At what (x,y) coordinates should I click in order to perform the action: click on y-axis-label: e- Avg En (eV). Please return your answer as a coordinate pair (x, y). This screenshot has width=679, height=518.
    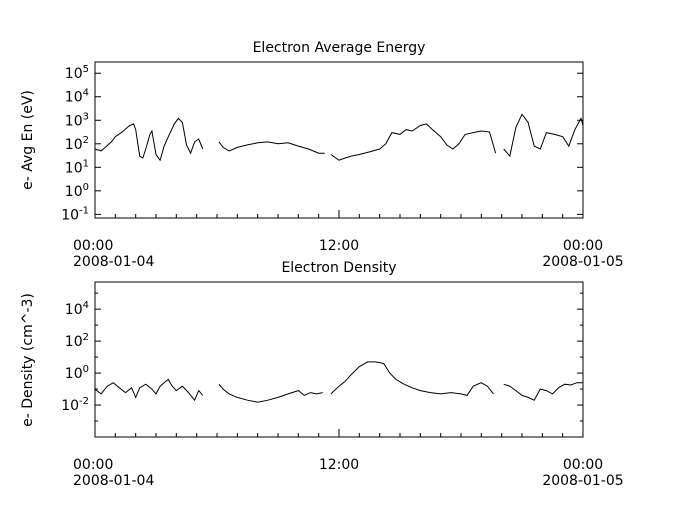
    Looking at the image, I should click on (28, 140).